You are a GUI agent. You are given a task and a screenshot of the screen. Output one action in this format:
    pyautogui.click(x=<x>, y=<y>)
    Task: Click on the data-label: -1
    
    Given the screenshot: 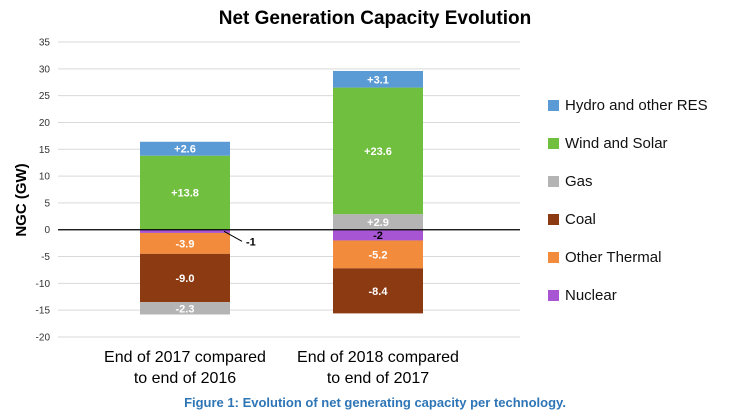 What is the action you would take?
    pyautogui.click(x=251, y=242)
    